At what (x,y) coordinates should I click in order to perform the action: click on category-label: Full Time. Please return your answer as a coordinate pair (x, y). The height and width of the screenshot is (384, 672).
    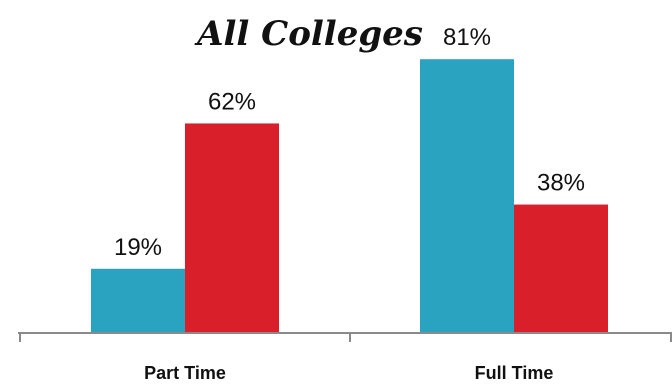
    Looking at the image, I should click on (514, 373).